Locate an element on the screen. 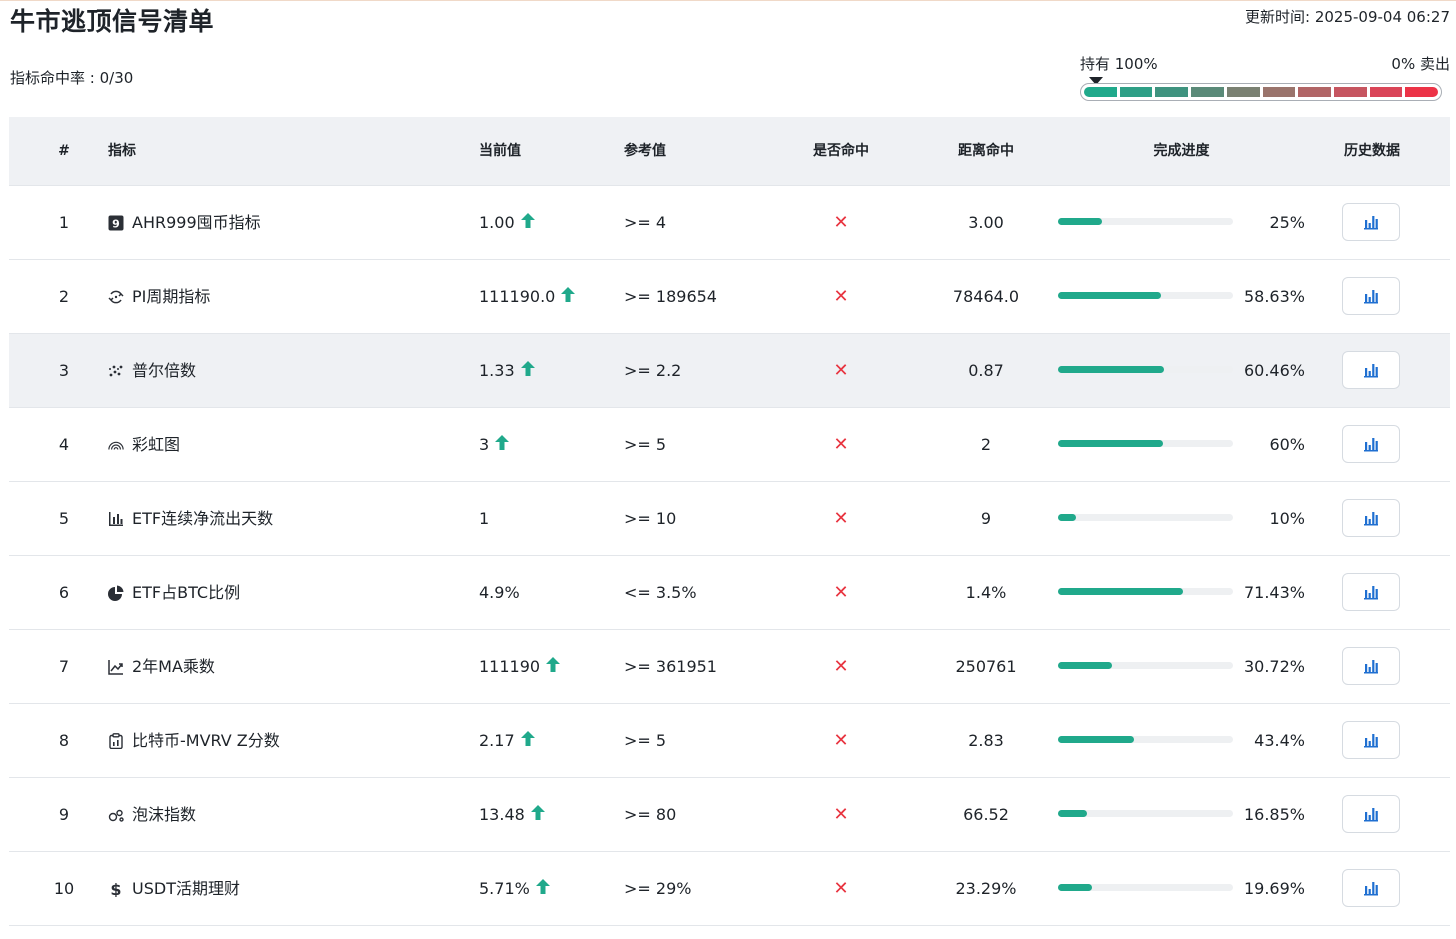 This screenshot has height=939, width=1456. row-index: 8 is located at coordinates (64, 740).